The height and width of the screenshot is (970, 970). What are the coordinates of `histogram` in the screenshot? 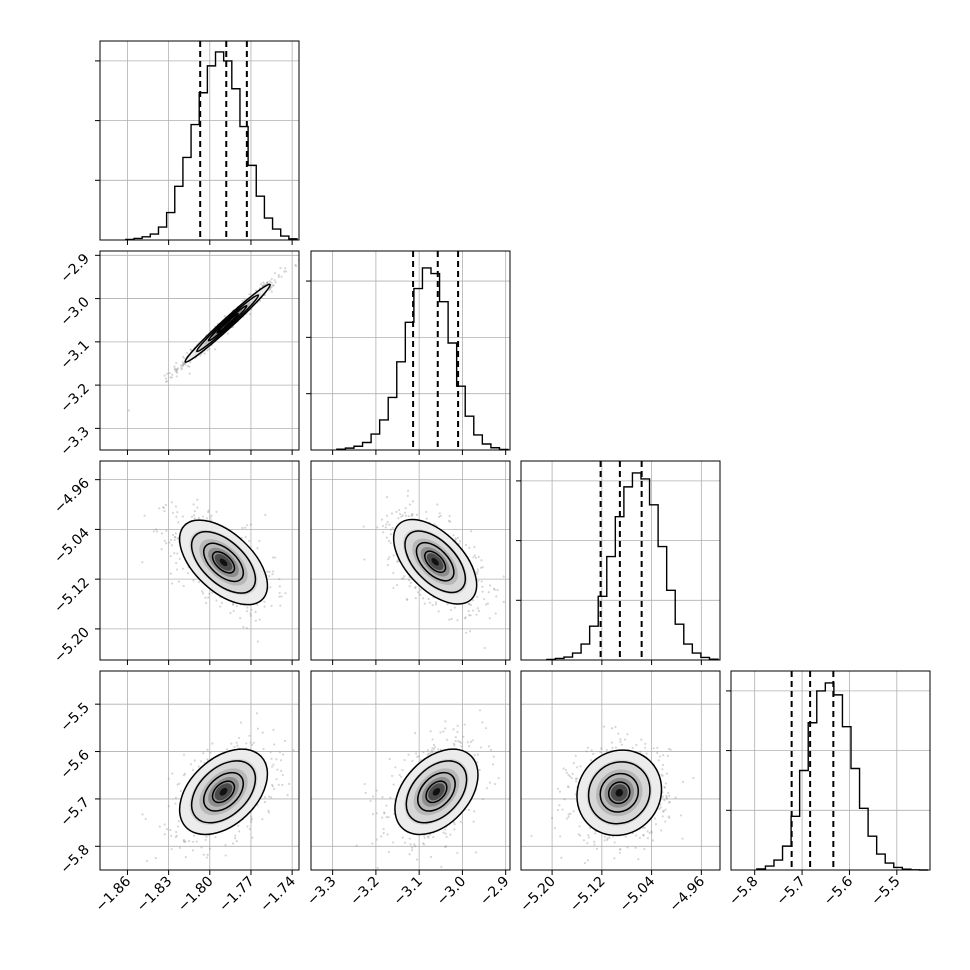 It's located at (422, 359).